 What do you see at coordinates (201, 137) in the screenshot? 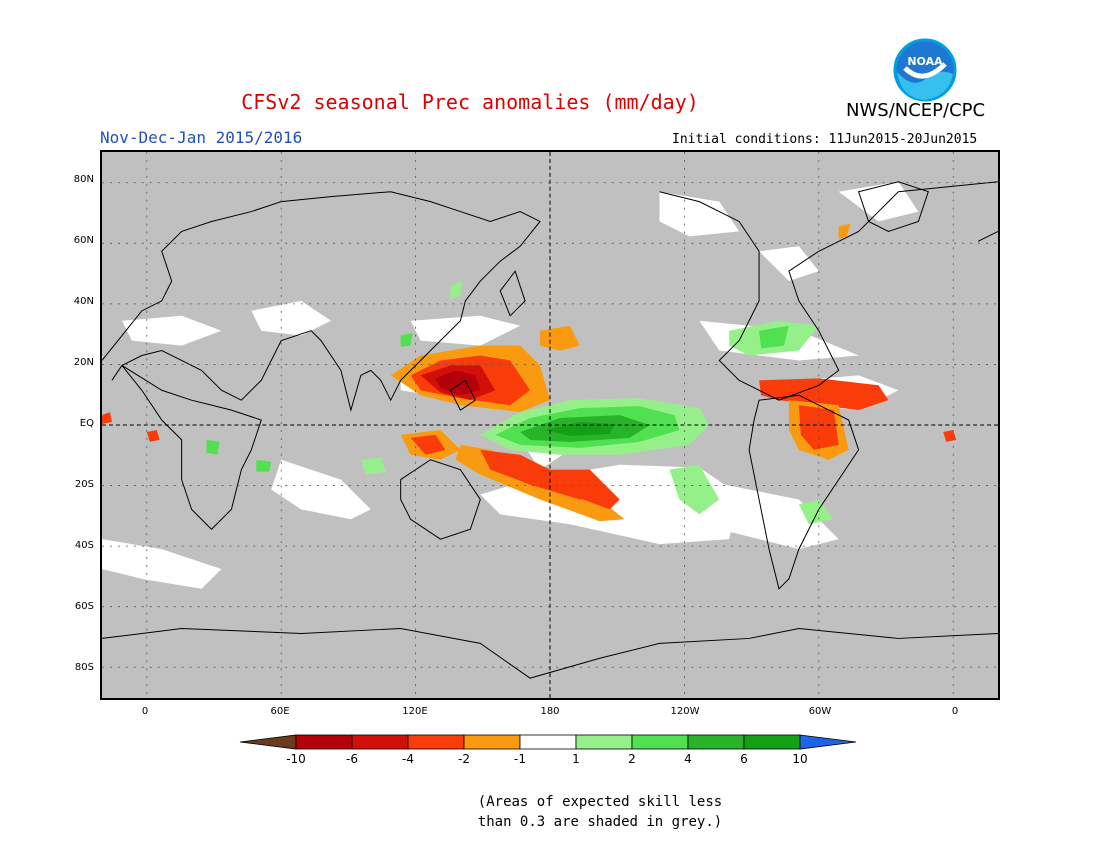
I see `forecast-period: Nov-Dec-Jan 2015/2016` at bounding box center [201, 137].